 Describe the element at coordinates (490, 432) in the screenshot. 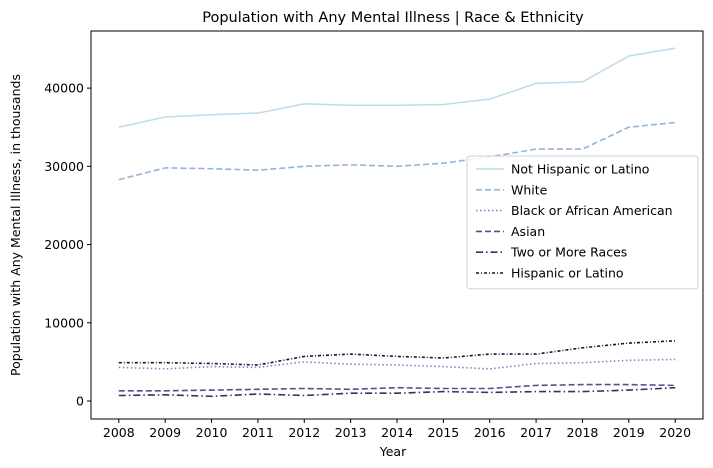

I see `x-tick-label: 2016` at that location.